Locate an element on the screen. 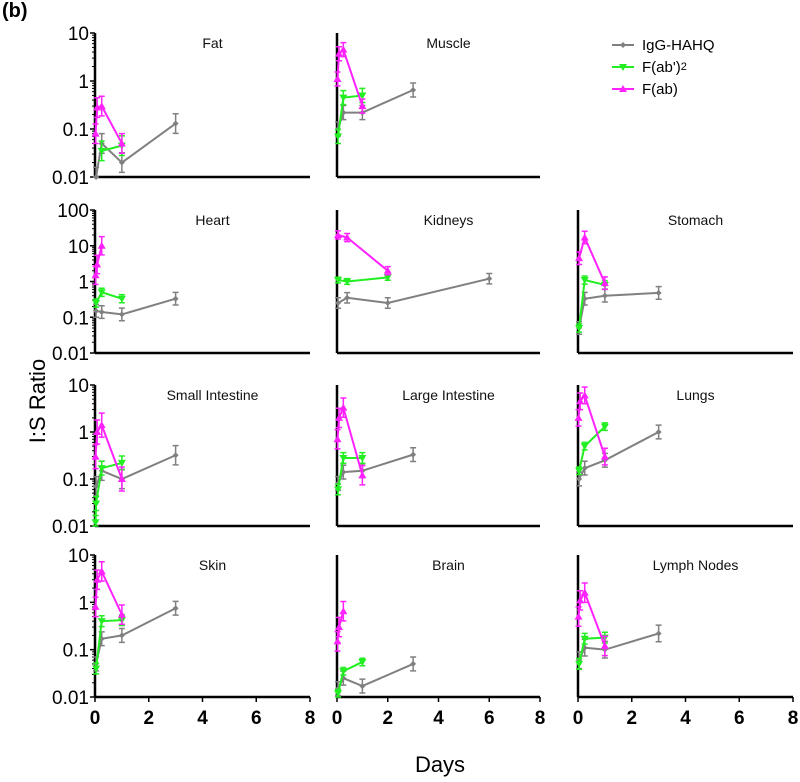 This screenshot has width=800, height=782. panel-title: Lungs is located at coordinates (695, 395).